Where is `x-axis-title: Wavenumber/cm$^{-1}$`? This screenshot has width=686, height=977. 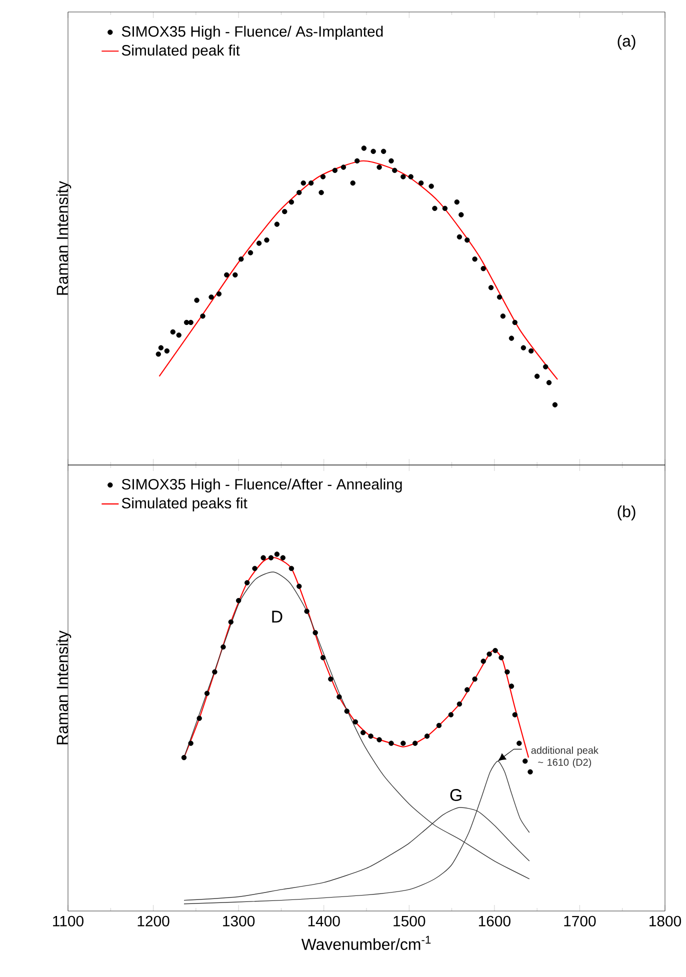 x-axis-title: Wavenumber/cm$^{-1}$ is located at coordinates (365, 943).